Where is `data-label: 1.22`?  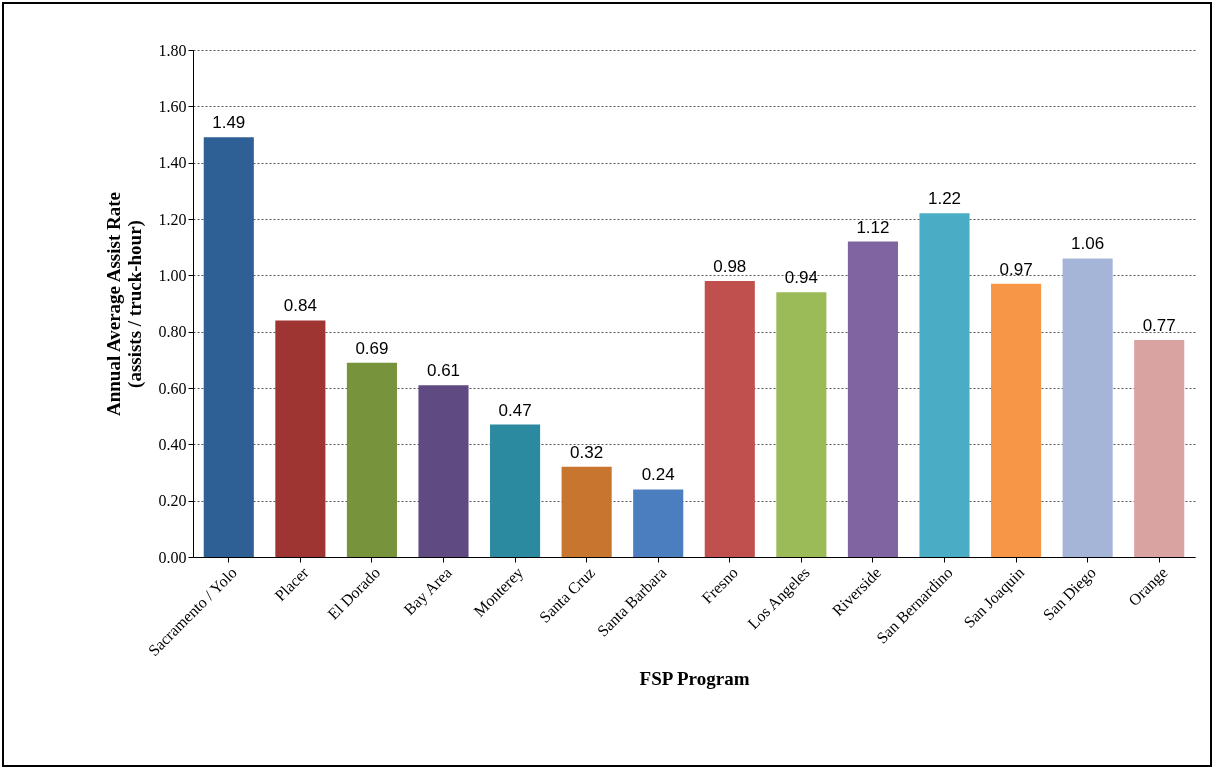 data-label: 1.22 is located at coordinates (944, 199).